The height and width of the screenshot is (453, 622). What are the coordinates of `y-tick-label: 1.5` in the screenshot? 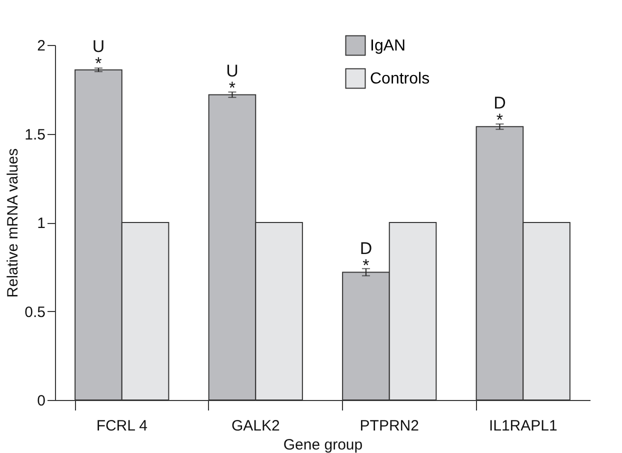 It's located at (35, 135).